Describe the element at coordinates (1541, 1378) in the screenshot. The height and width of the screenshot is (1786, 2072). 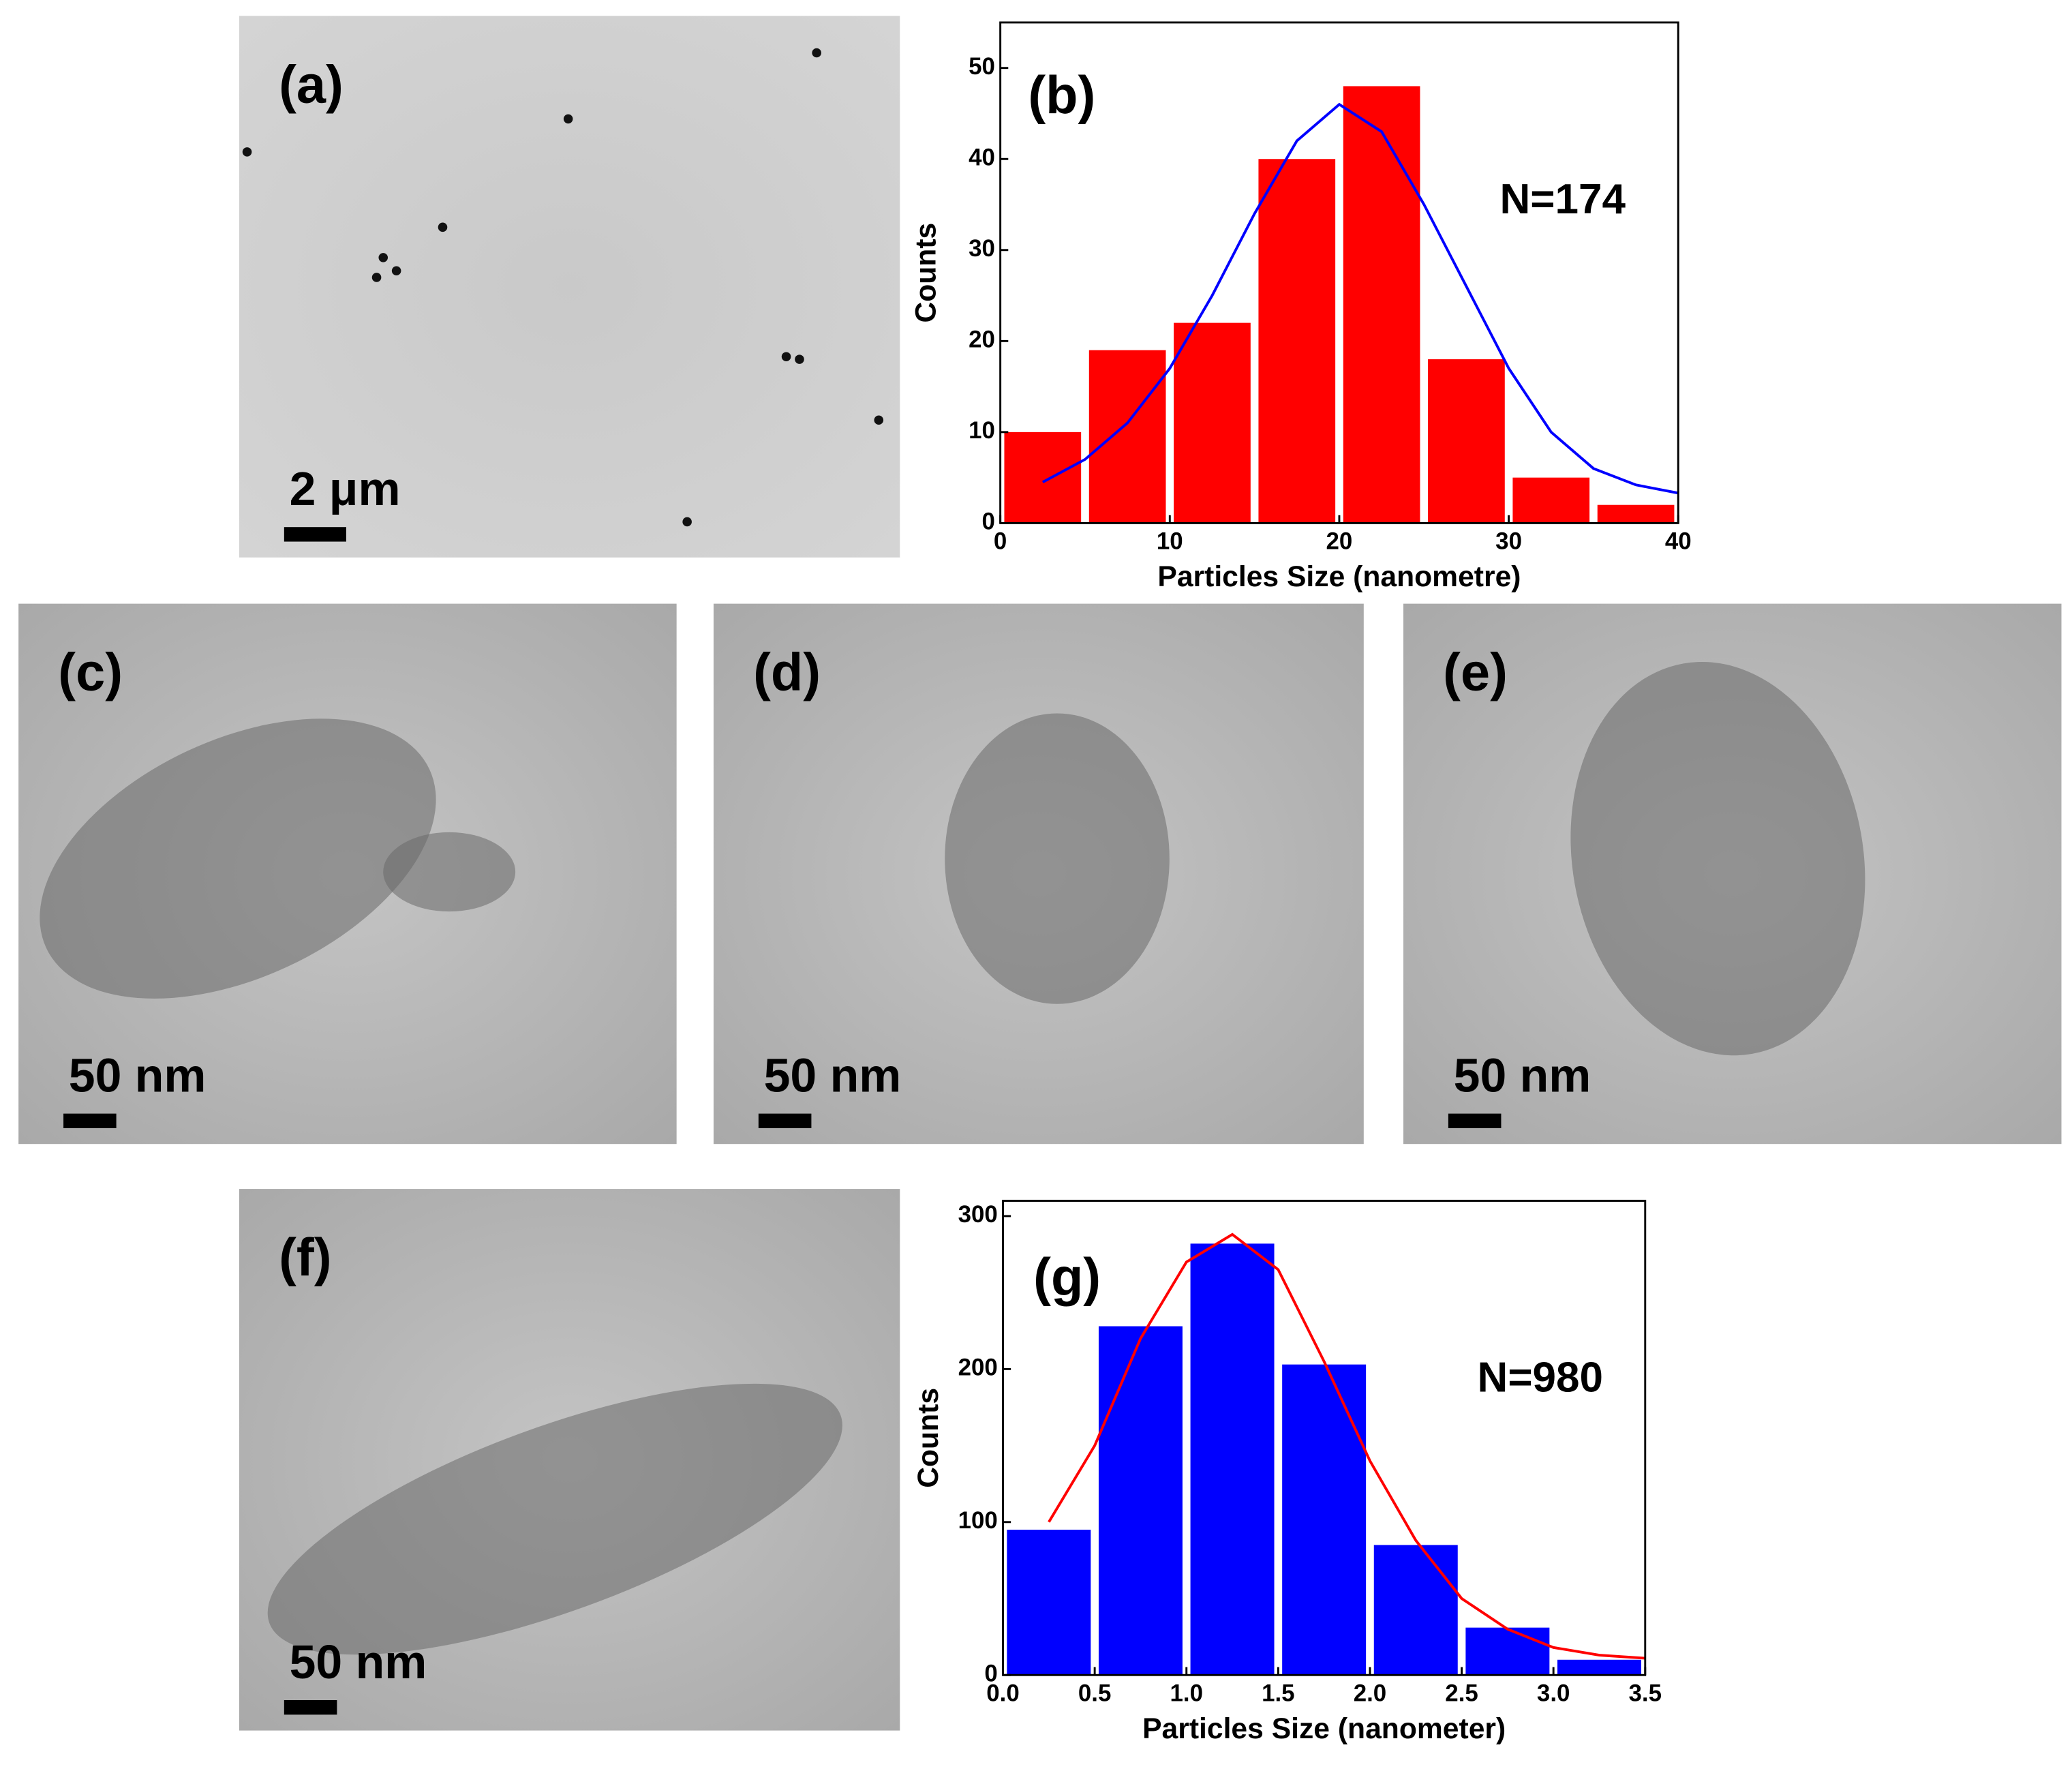
I see `annotation: N=980` at that location.